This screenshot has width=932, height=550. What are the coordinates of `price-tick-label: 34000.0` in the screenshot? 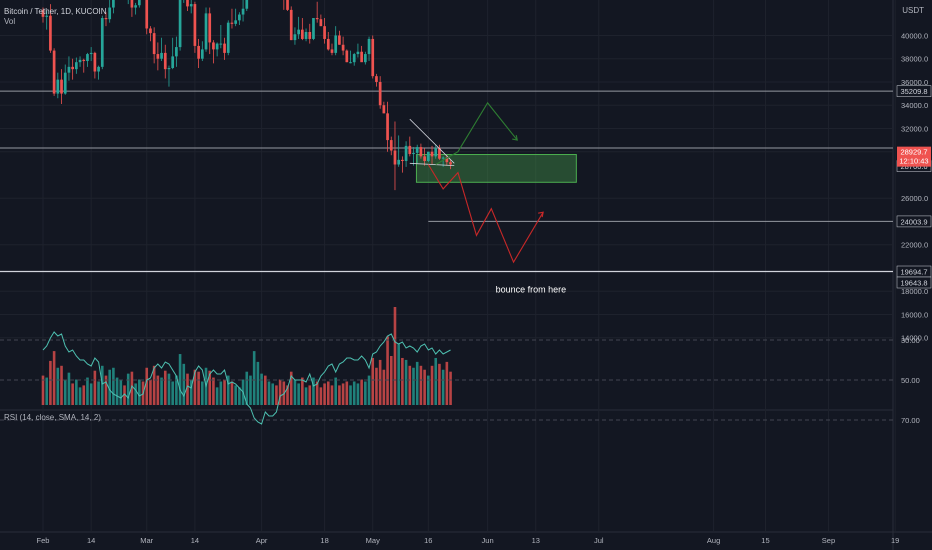 It's located at (914, 105).